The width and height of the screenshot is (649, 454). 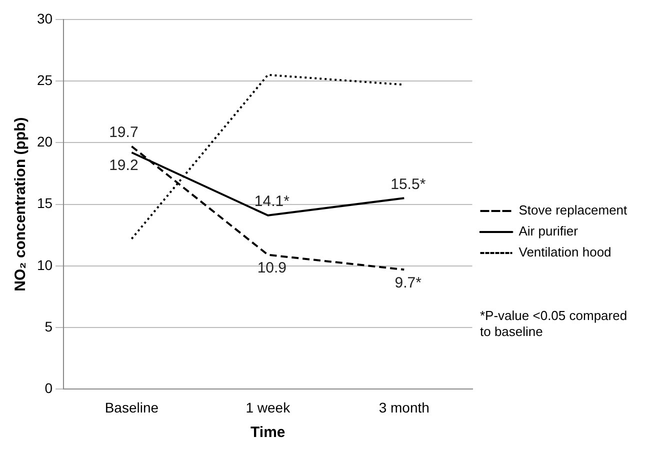 I want to click on x-tick-label: 1 week, so click(x=269, y=407).